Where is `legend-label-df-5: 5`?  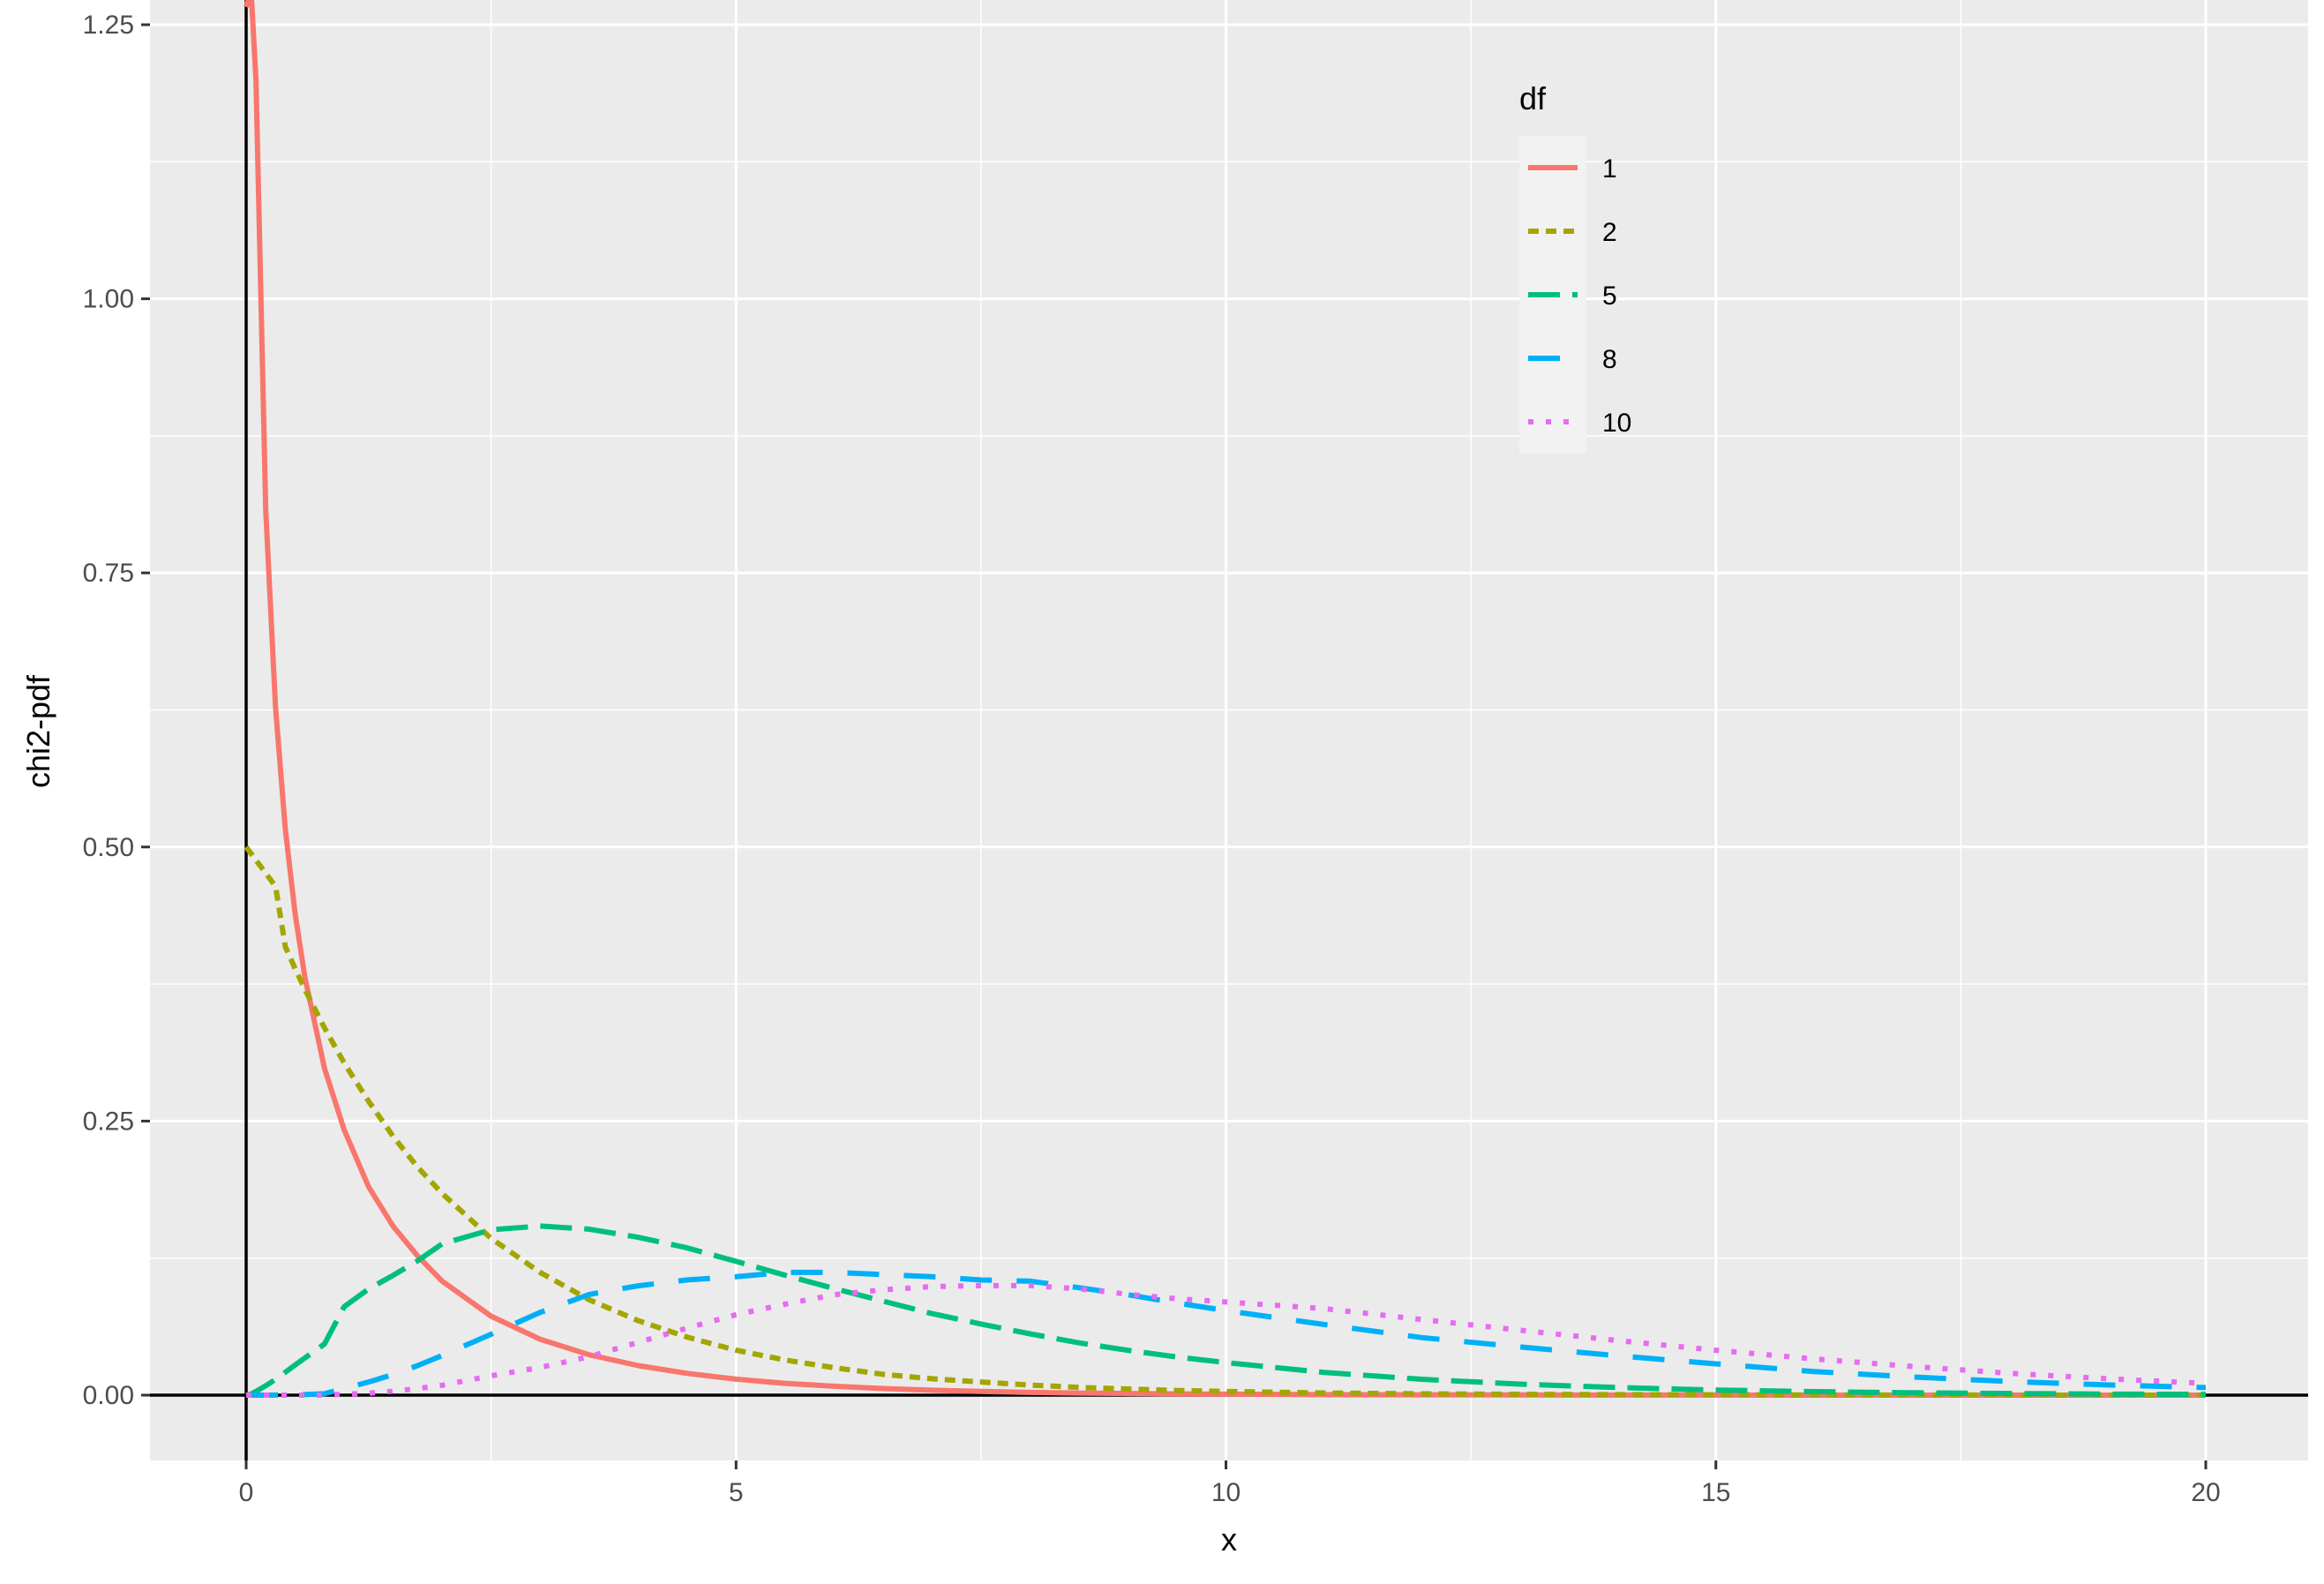 legend-label-df-5: 5 is located at coordinates (1609, 296).